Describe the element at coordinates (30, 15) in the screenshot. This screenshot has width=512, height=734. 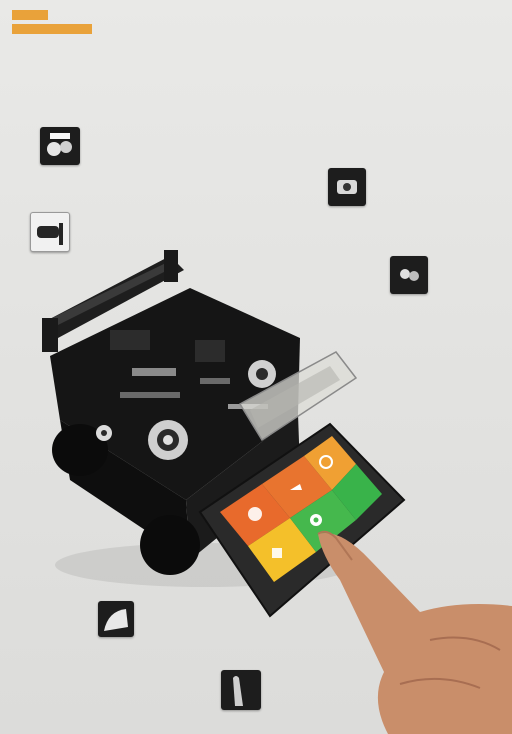
I see `section-tag` at that location.